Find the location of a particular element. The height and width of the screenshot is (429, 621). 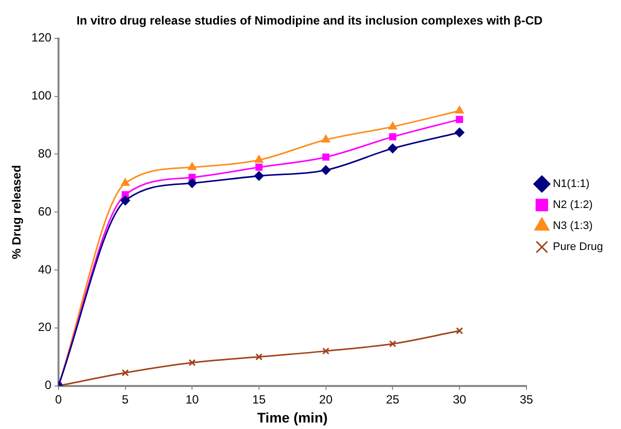

x-axis-title: Time (min) is located at coordinates (292, 417).